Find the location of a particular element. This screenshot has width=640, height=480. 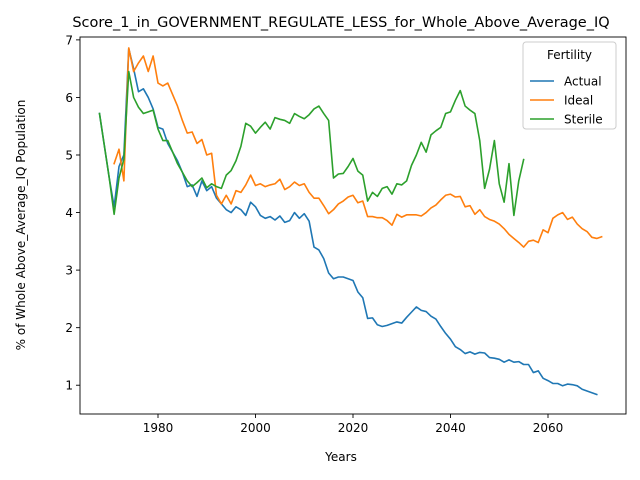

legend-label-actual: Actual is located at coordinates (583, 82).